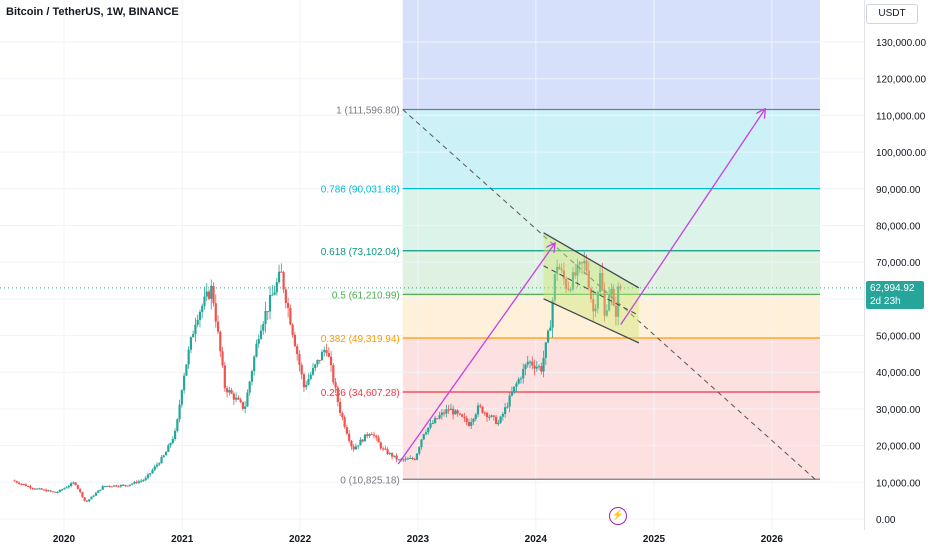  What do you see at coordinates (360, 190) in the screenshot?
I see `fib-level-label: 0.786 (90,031.68)` at bounding box center [360, 190].